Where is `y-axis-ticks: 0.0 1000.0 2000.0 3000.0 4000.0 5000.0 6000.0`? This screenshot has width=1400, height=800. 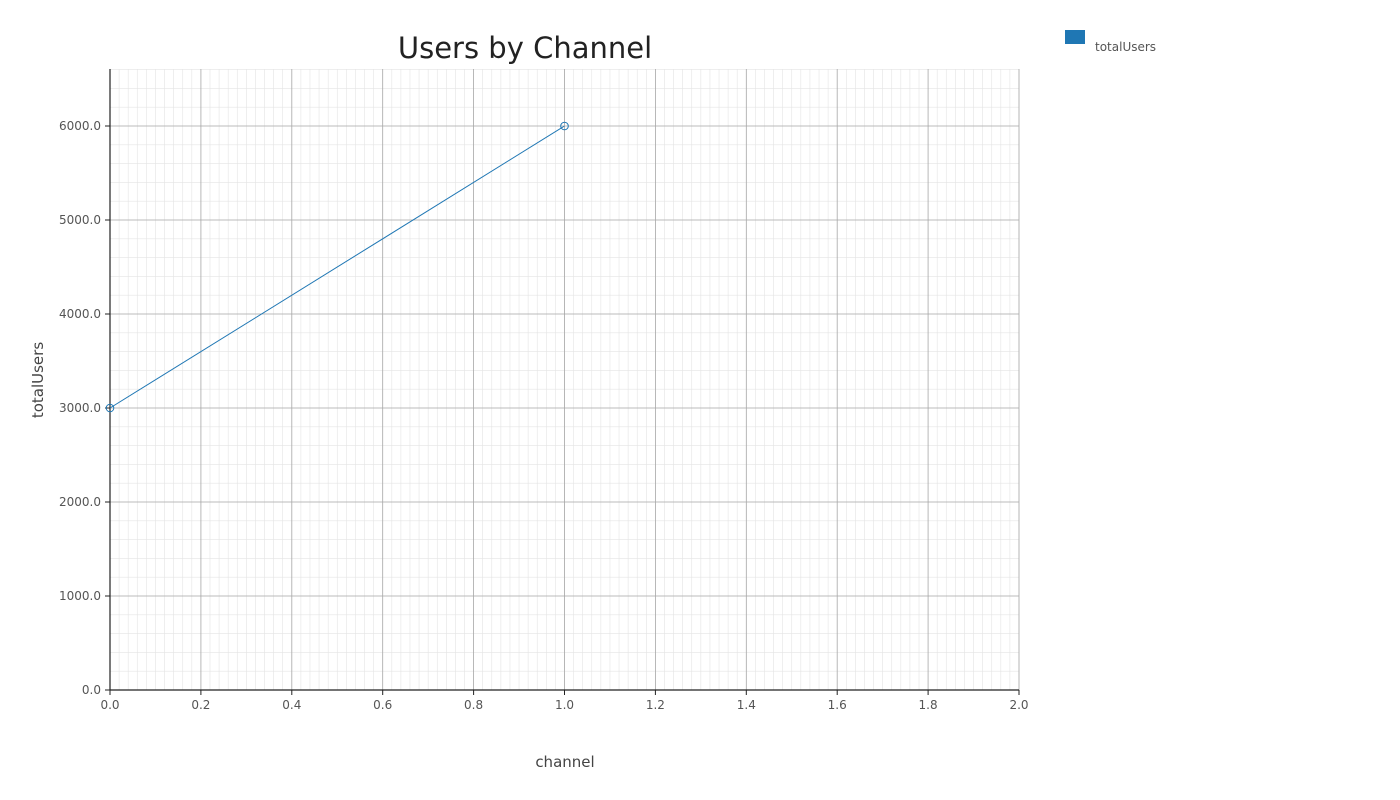 y-axis-ticks: 0.0 1000.0 2000.0 3000.0 4000.0 5000.0 6000.0 is located at coordinates (84, 408).